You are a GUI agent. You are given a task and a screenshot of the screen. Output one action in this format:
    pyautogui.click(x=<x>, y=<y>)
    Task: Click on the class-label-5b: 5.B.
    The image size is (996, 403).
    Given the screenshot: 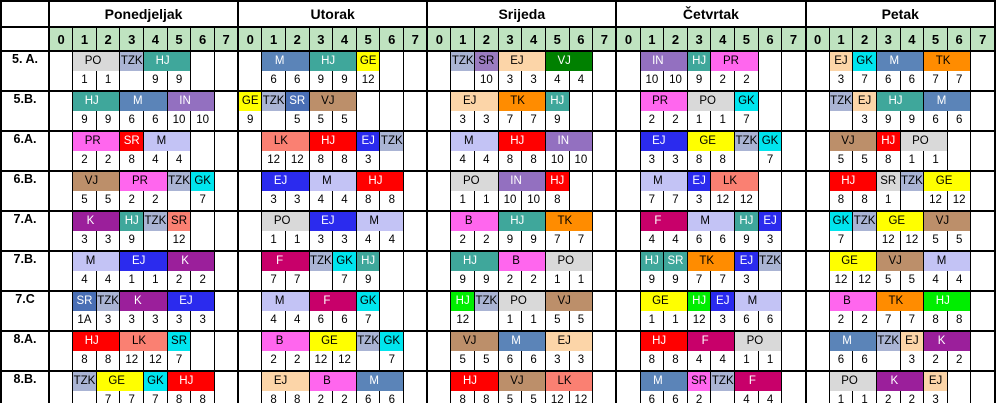 What is the action you would take?
    pyautogui.click(x=25, y=110)
    